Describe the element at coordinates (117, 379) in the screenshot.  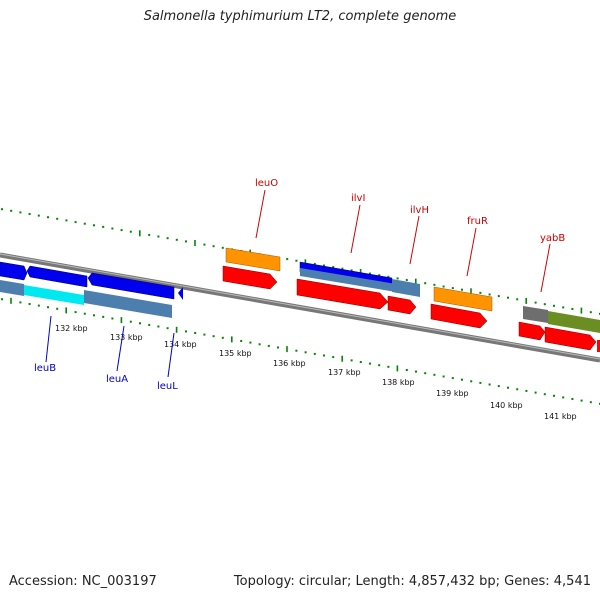
I see `gene-label-leuA: leuA` at that location.